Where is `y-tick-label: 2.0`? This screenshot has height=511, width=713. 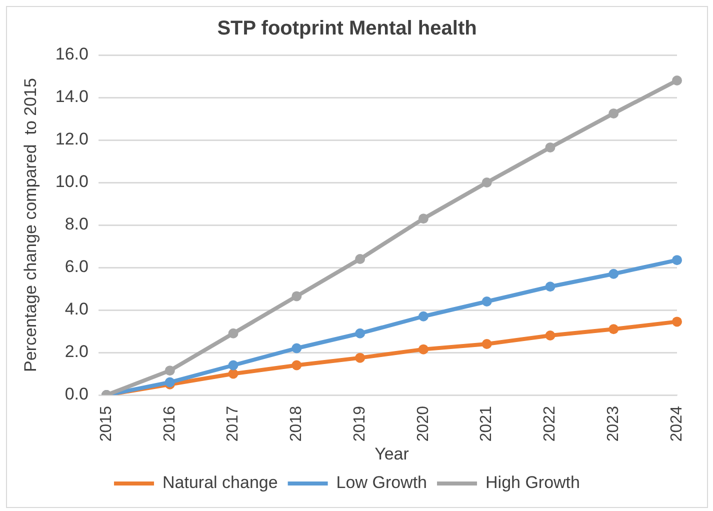
y-tick-label: 2.0 is located at coordinates (76, 352).